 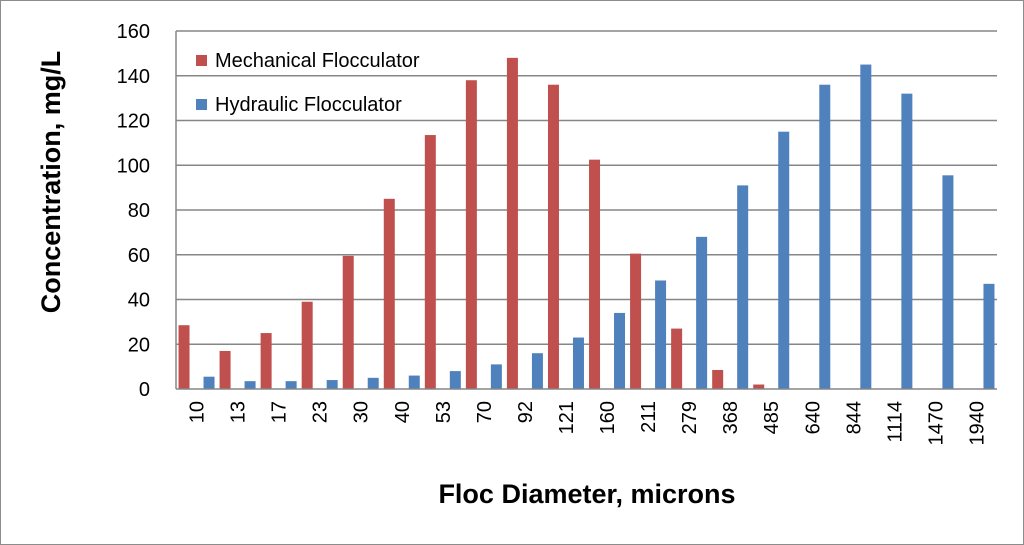 I want to click on x-tick-label: 30, so click(x=362, y=412).